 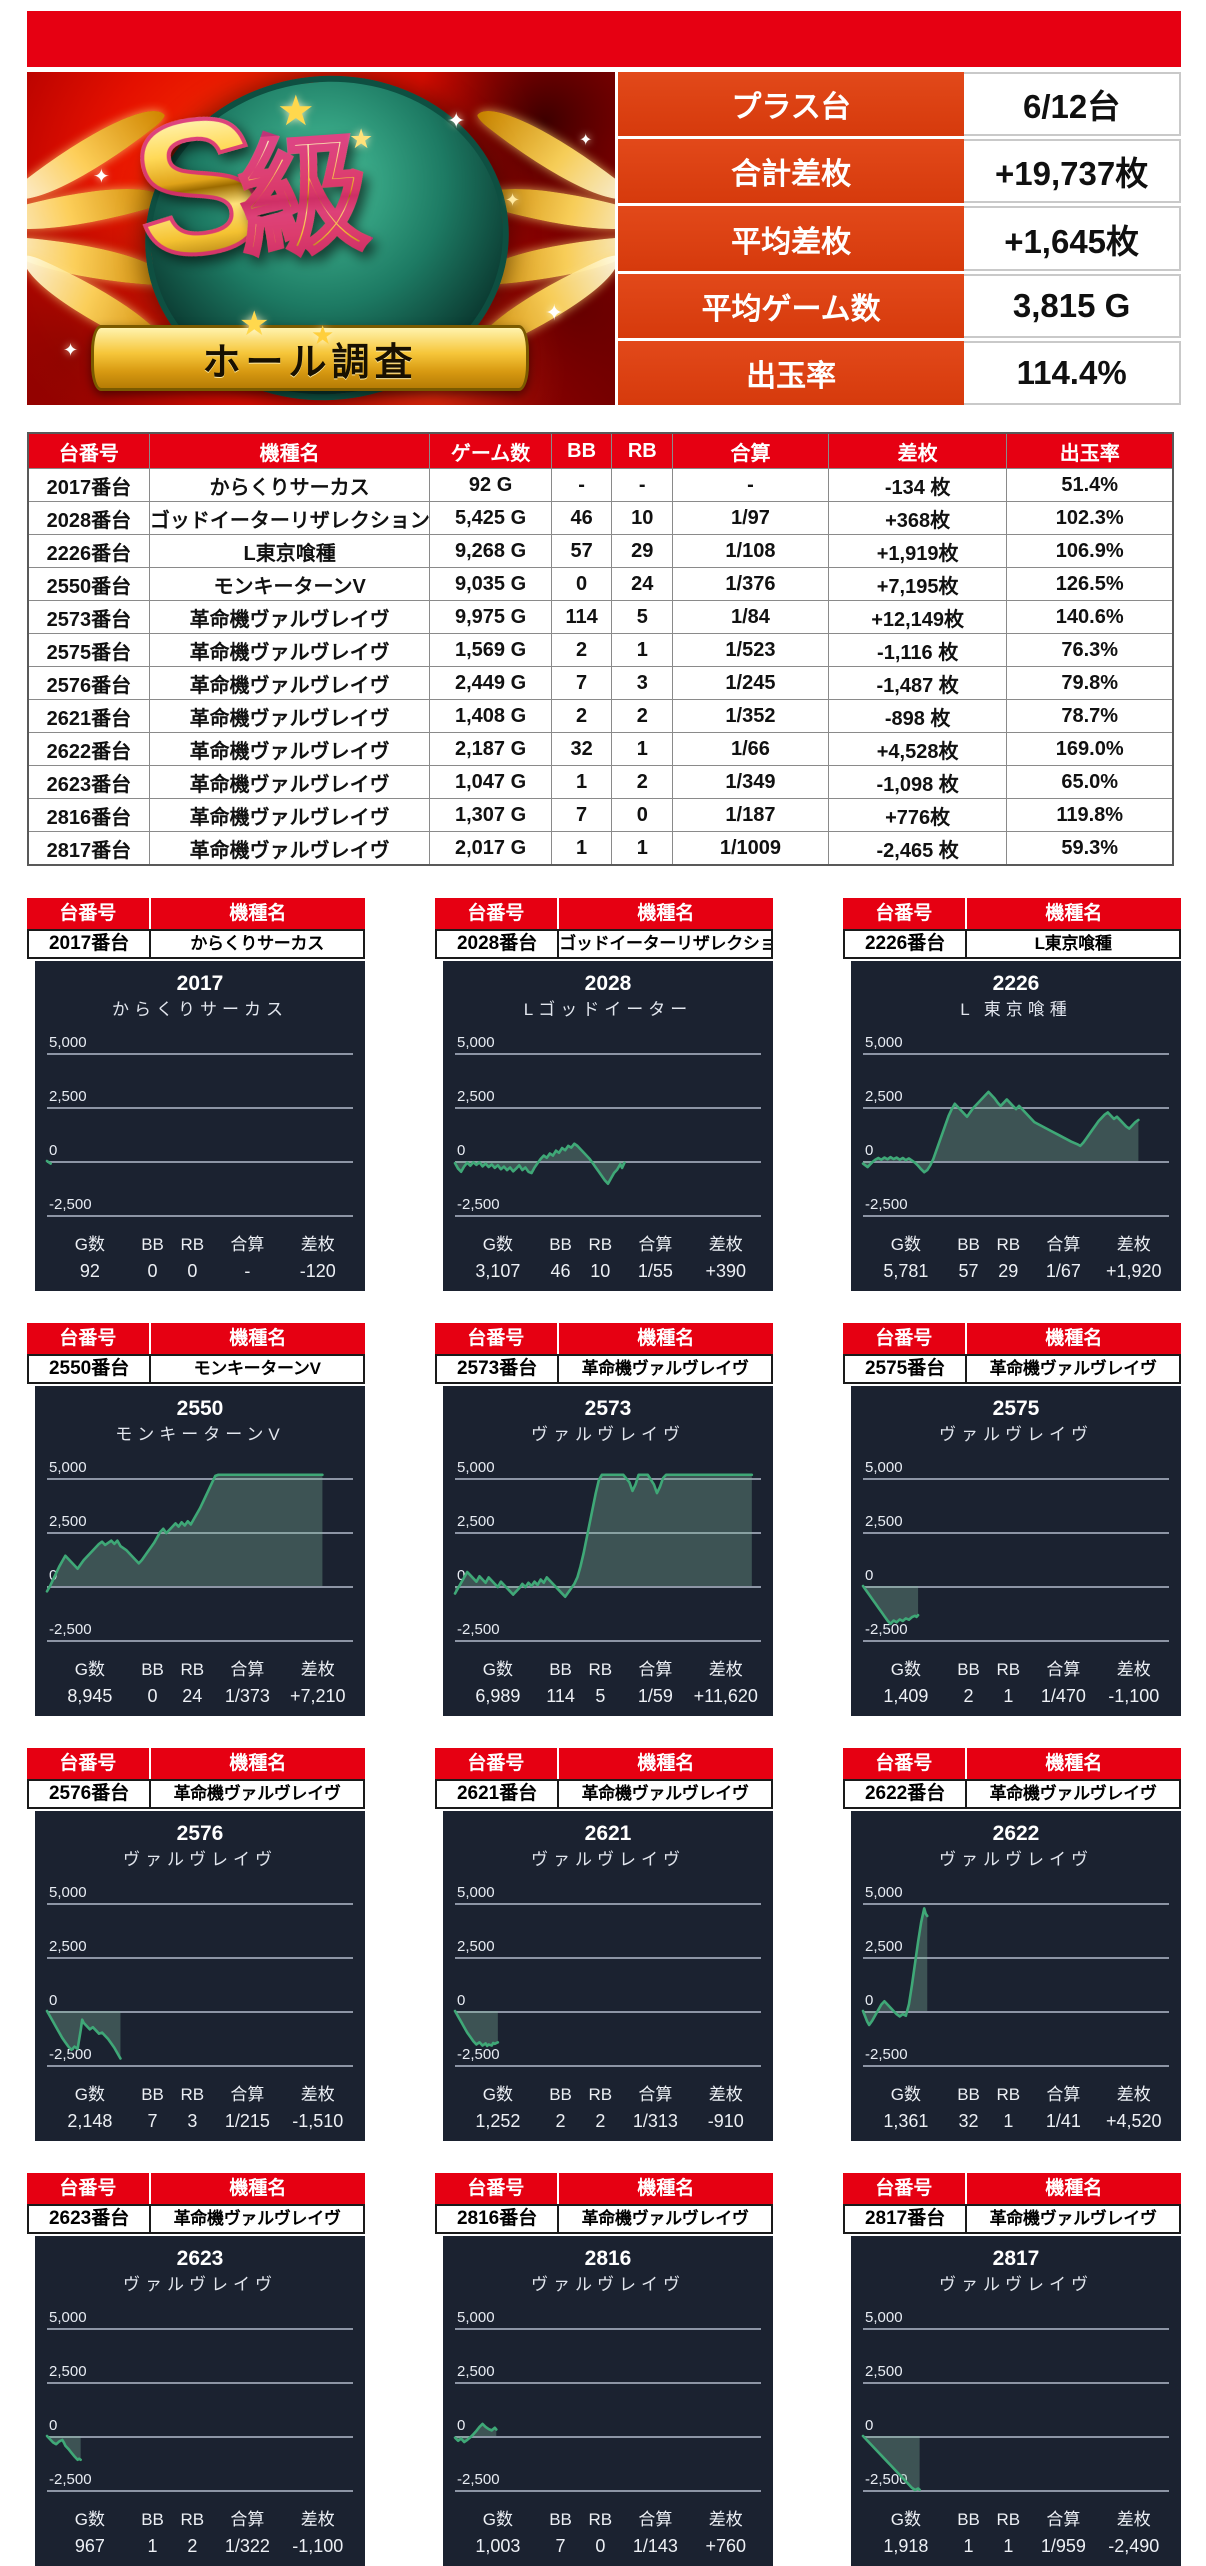 What do you see at coordinates (88, 749) in the screenshot?
I see `cell-machine-no: 2622番台` at bounding box center [88, 749].